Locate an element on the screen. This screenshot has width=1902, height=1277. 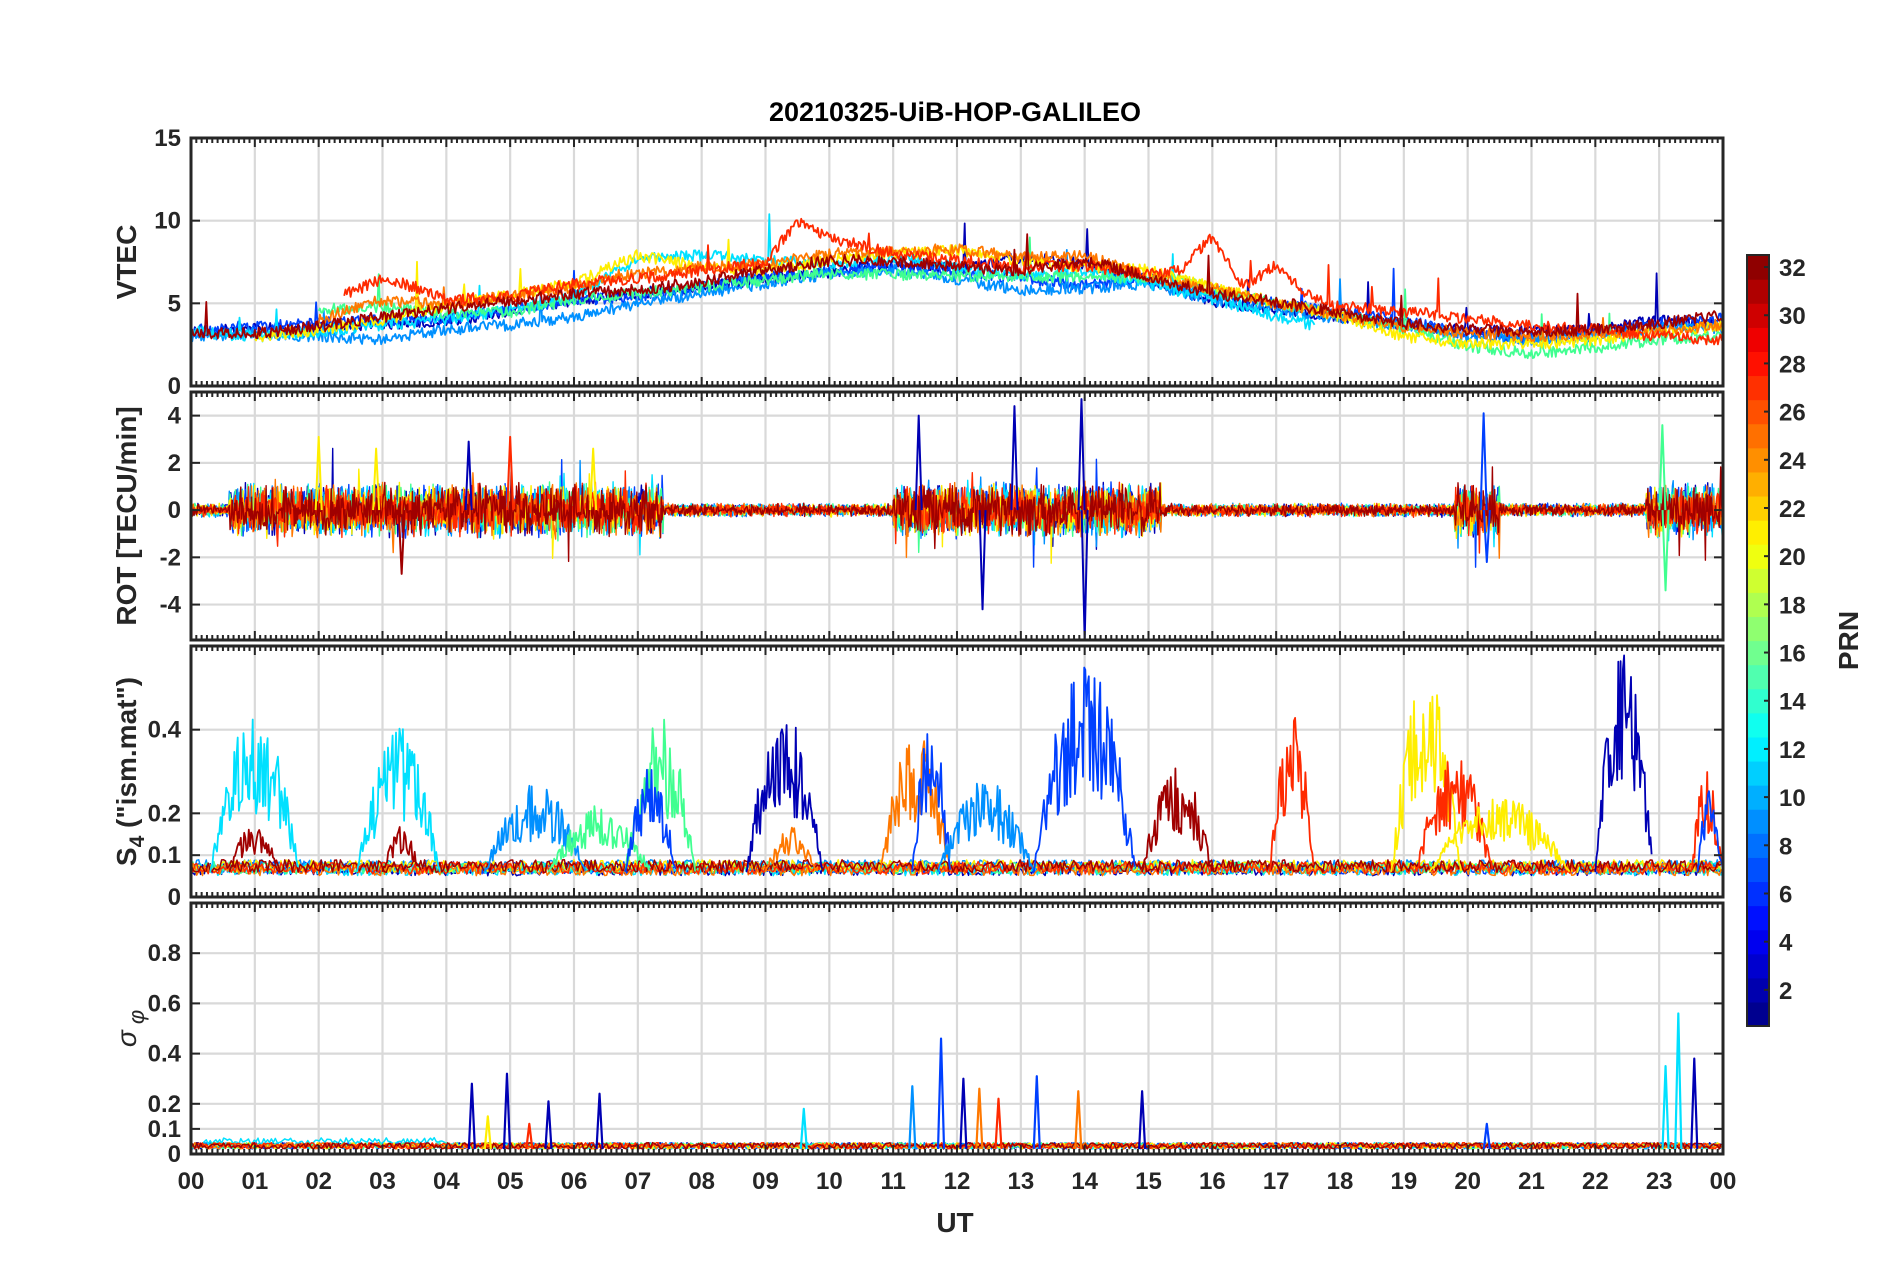
y-axis-label-sigma_phi: σ φ is located at coordinates (130, 1028).